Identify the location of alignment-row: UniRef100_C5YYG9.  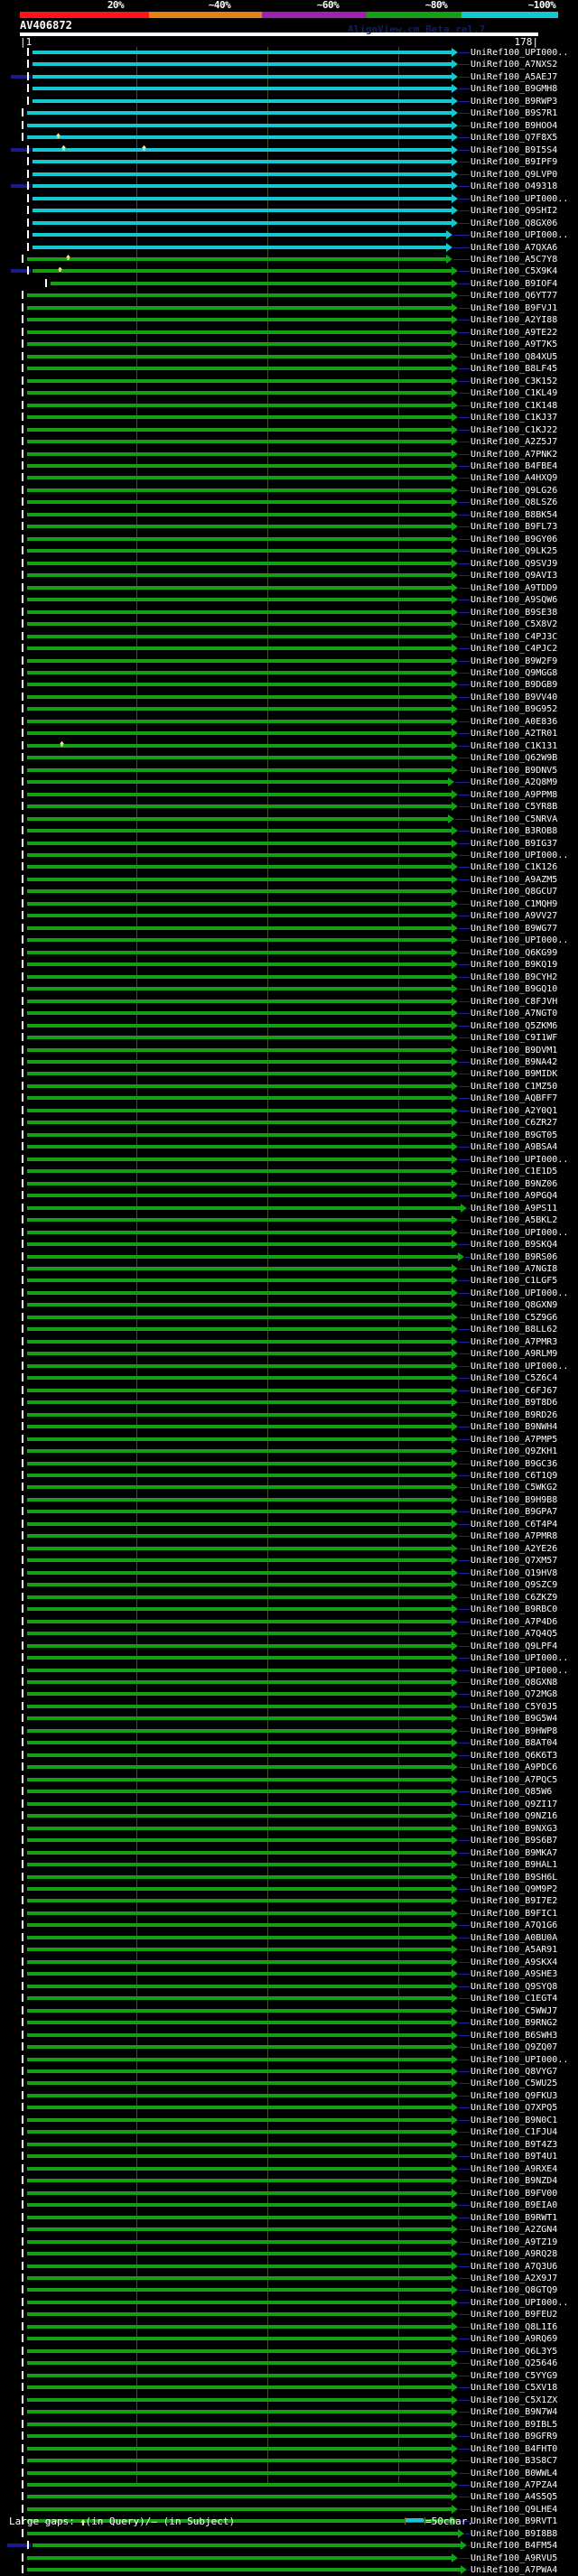
(289, 2376).